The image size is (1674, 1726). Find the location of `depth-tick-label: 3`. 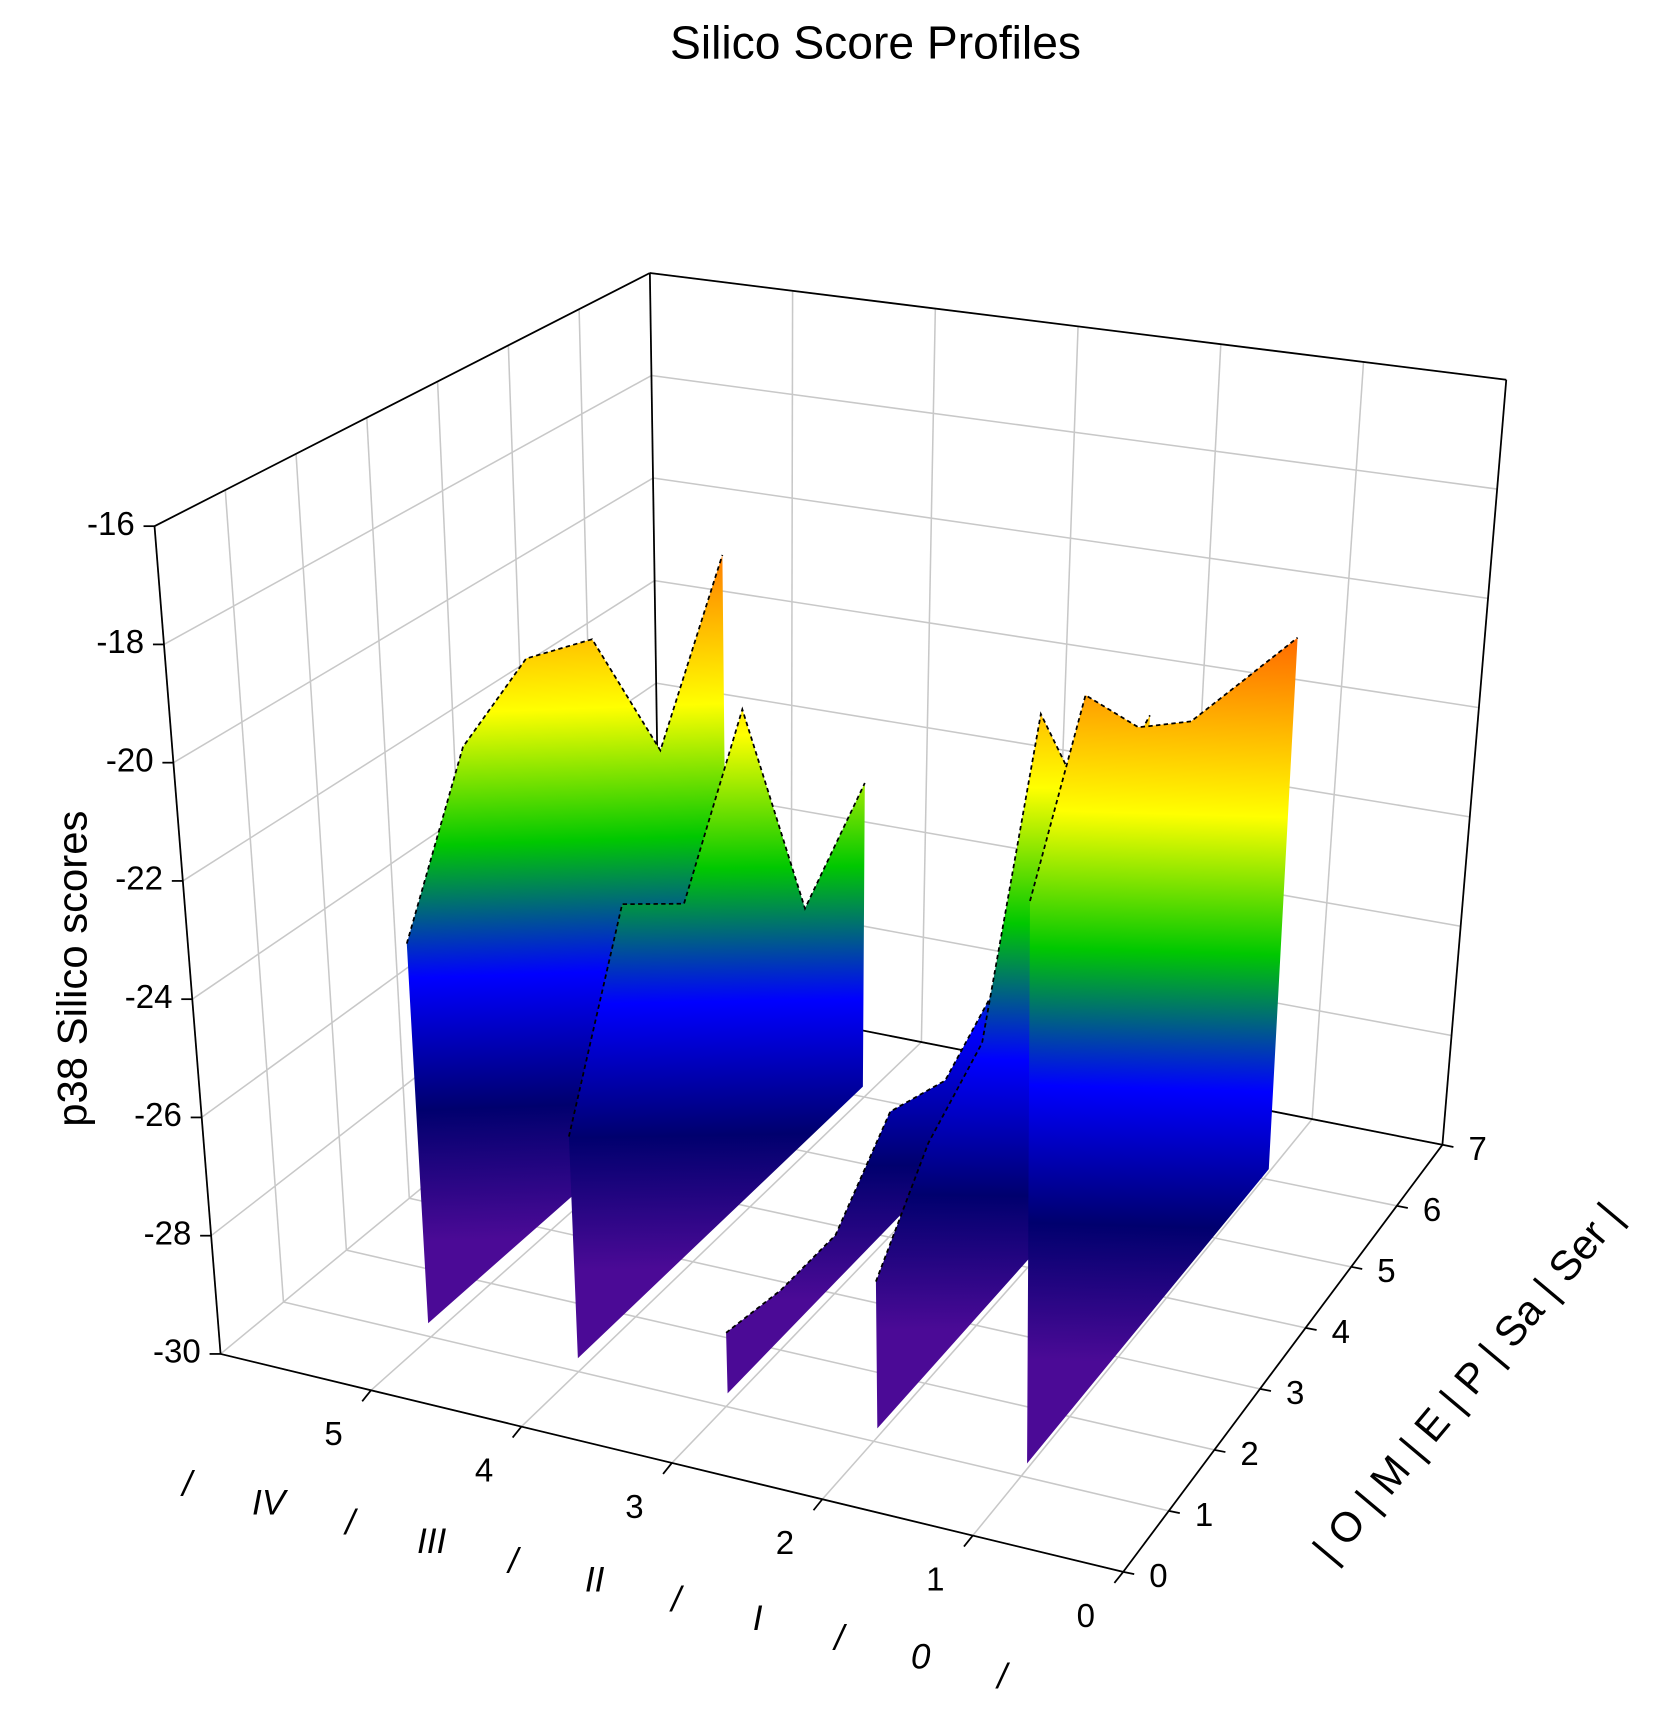

depth-tick-label: 3 is located at coordinates (1295, 1392).